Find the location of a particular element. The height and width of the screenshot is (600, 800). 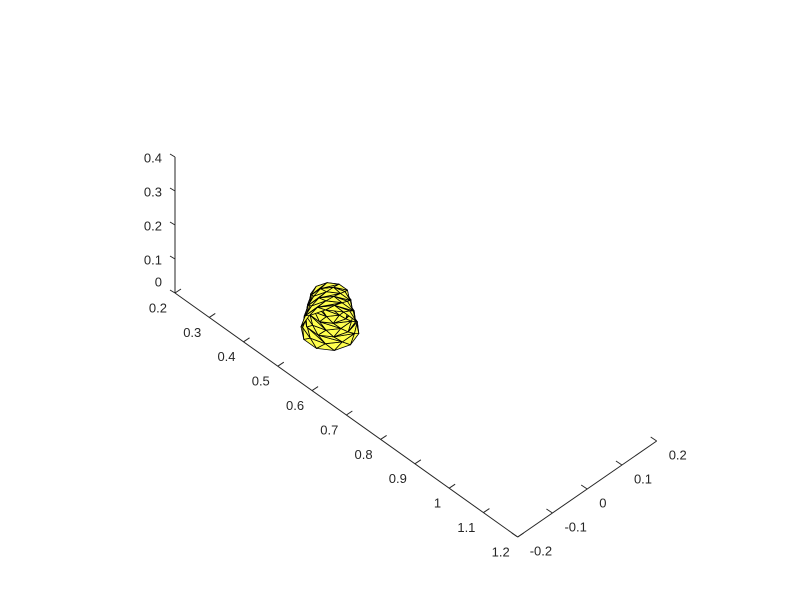

y-tick-label: 0.1 is located at coordinates (643, 478).